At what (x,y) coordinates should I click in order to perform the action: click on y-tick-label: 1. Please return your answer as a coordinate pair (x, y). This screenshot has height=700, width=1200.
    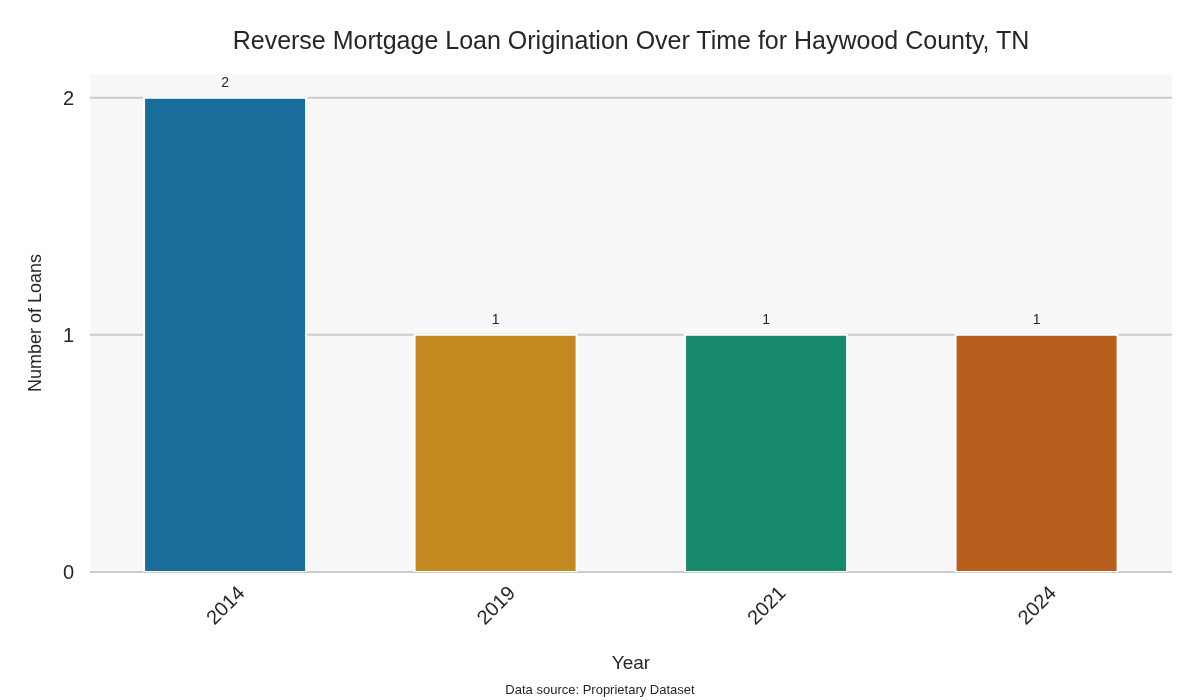
    Looking at the image, I should click on (68, 334).